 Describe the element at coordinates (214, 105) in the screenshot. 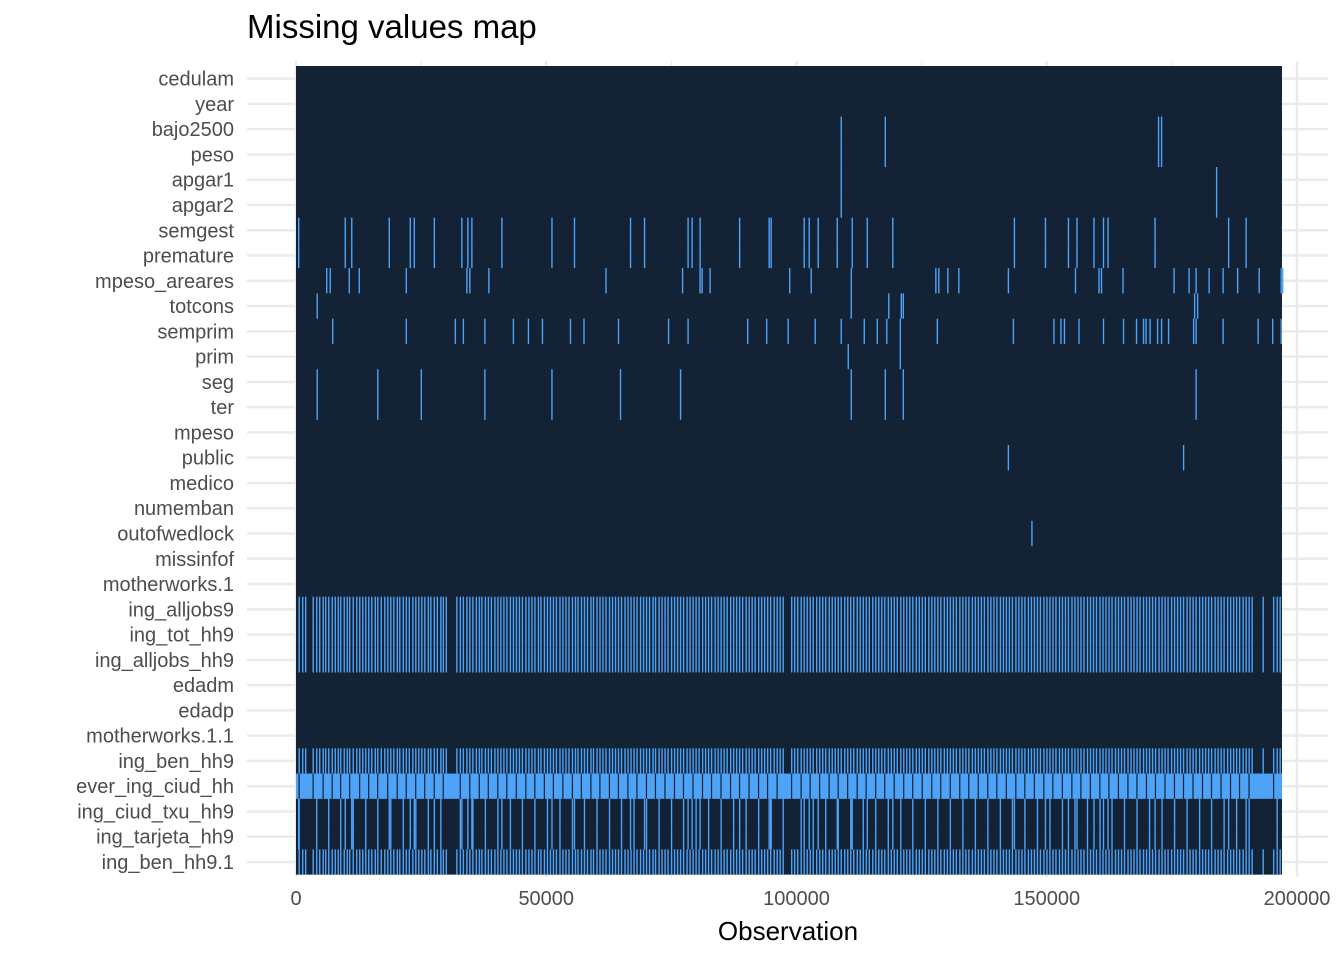

I see `y-axis-label: year` at that location.